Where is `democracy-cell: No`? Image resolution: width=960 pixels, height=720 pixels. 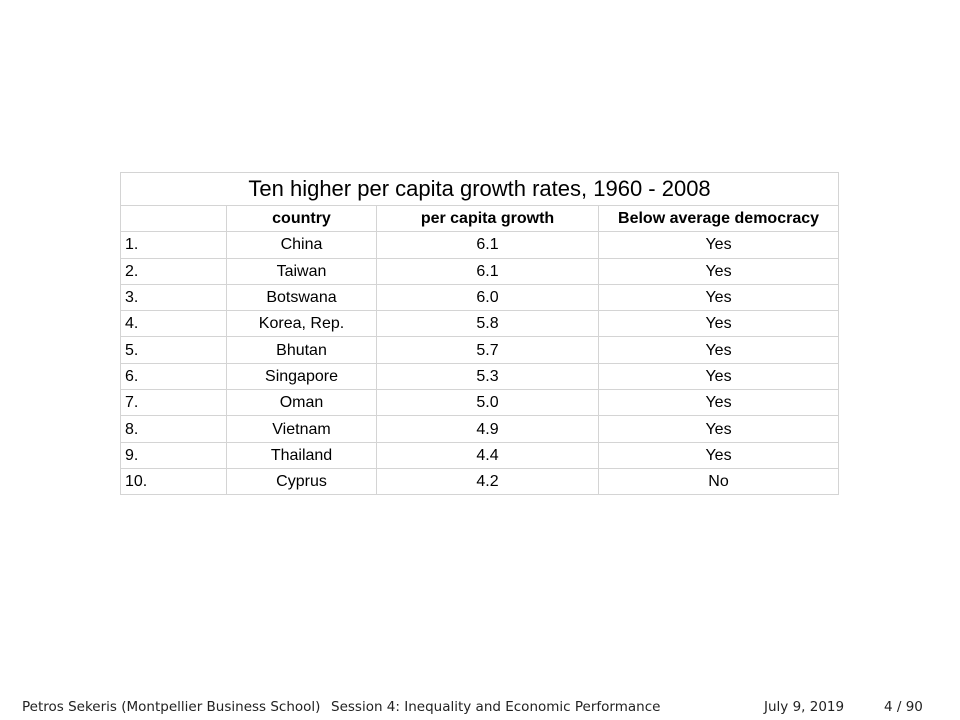 democracy-cell: No is located at coordinates (718, 481).